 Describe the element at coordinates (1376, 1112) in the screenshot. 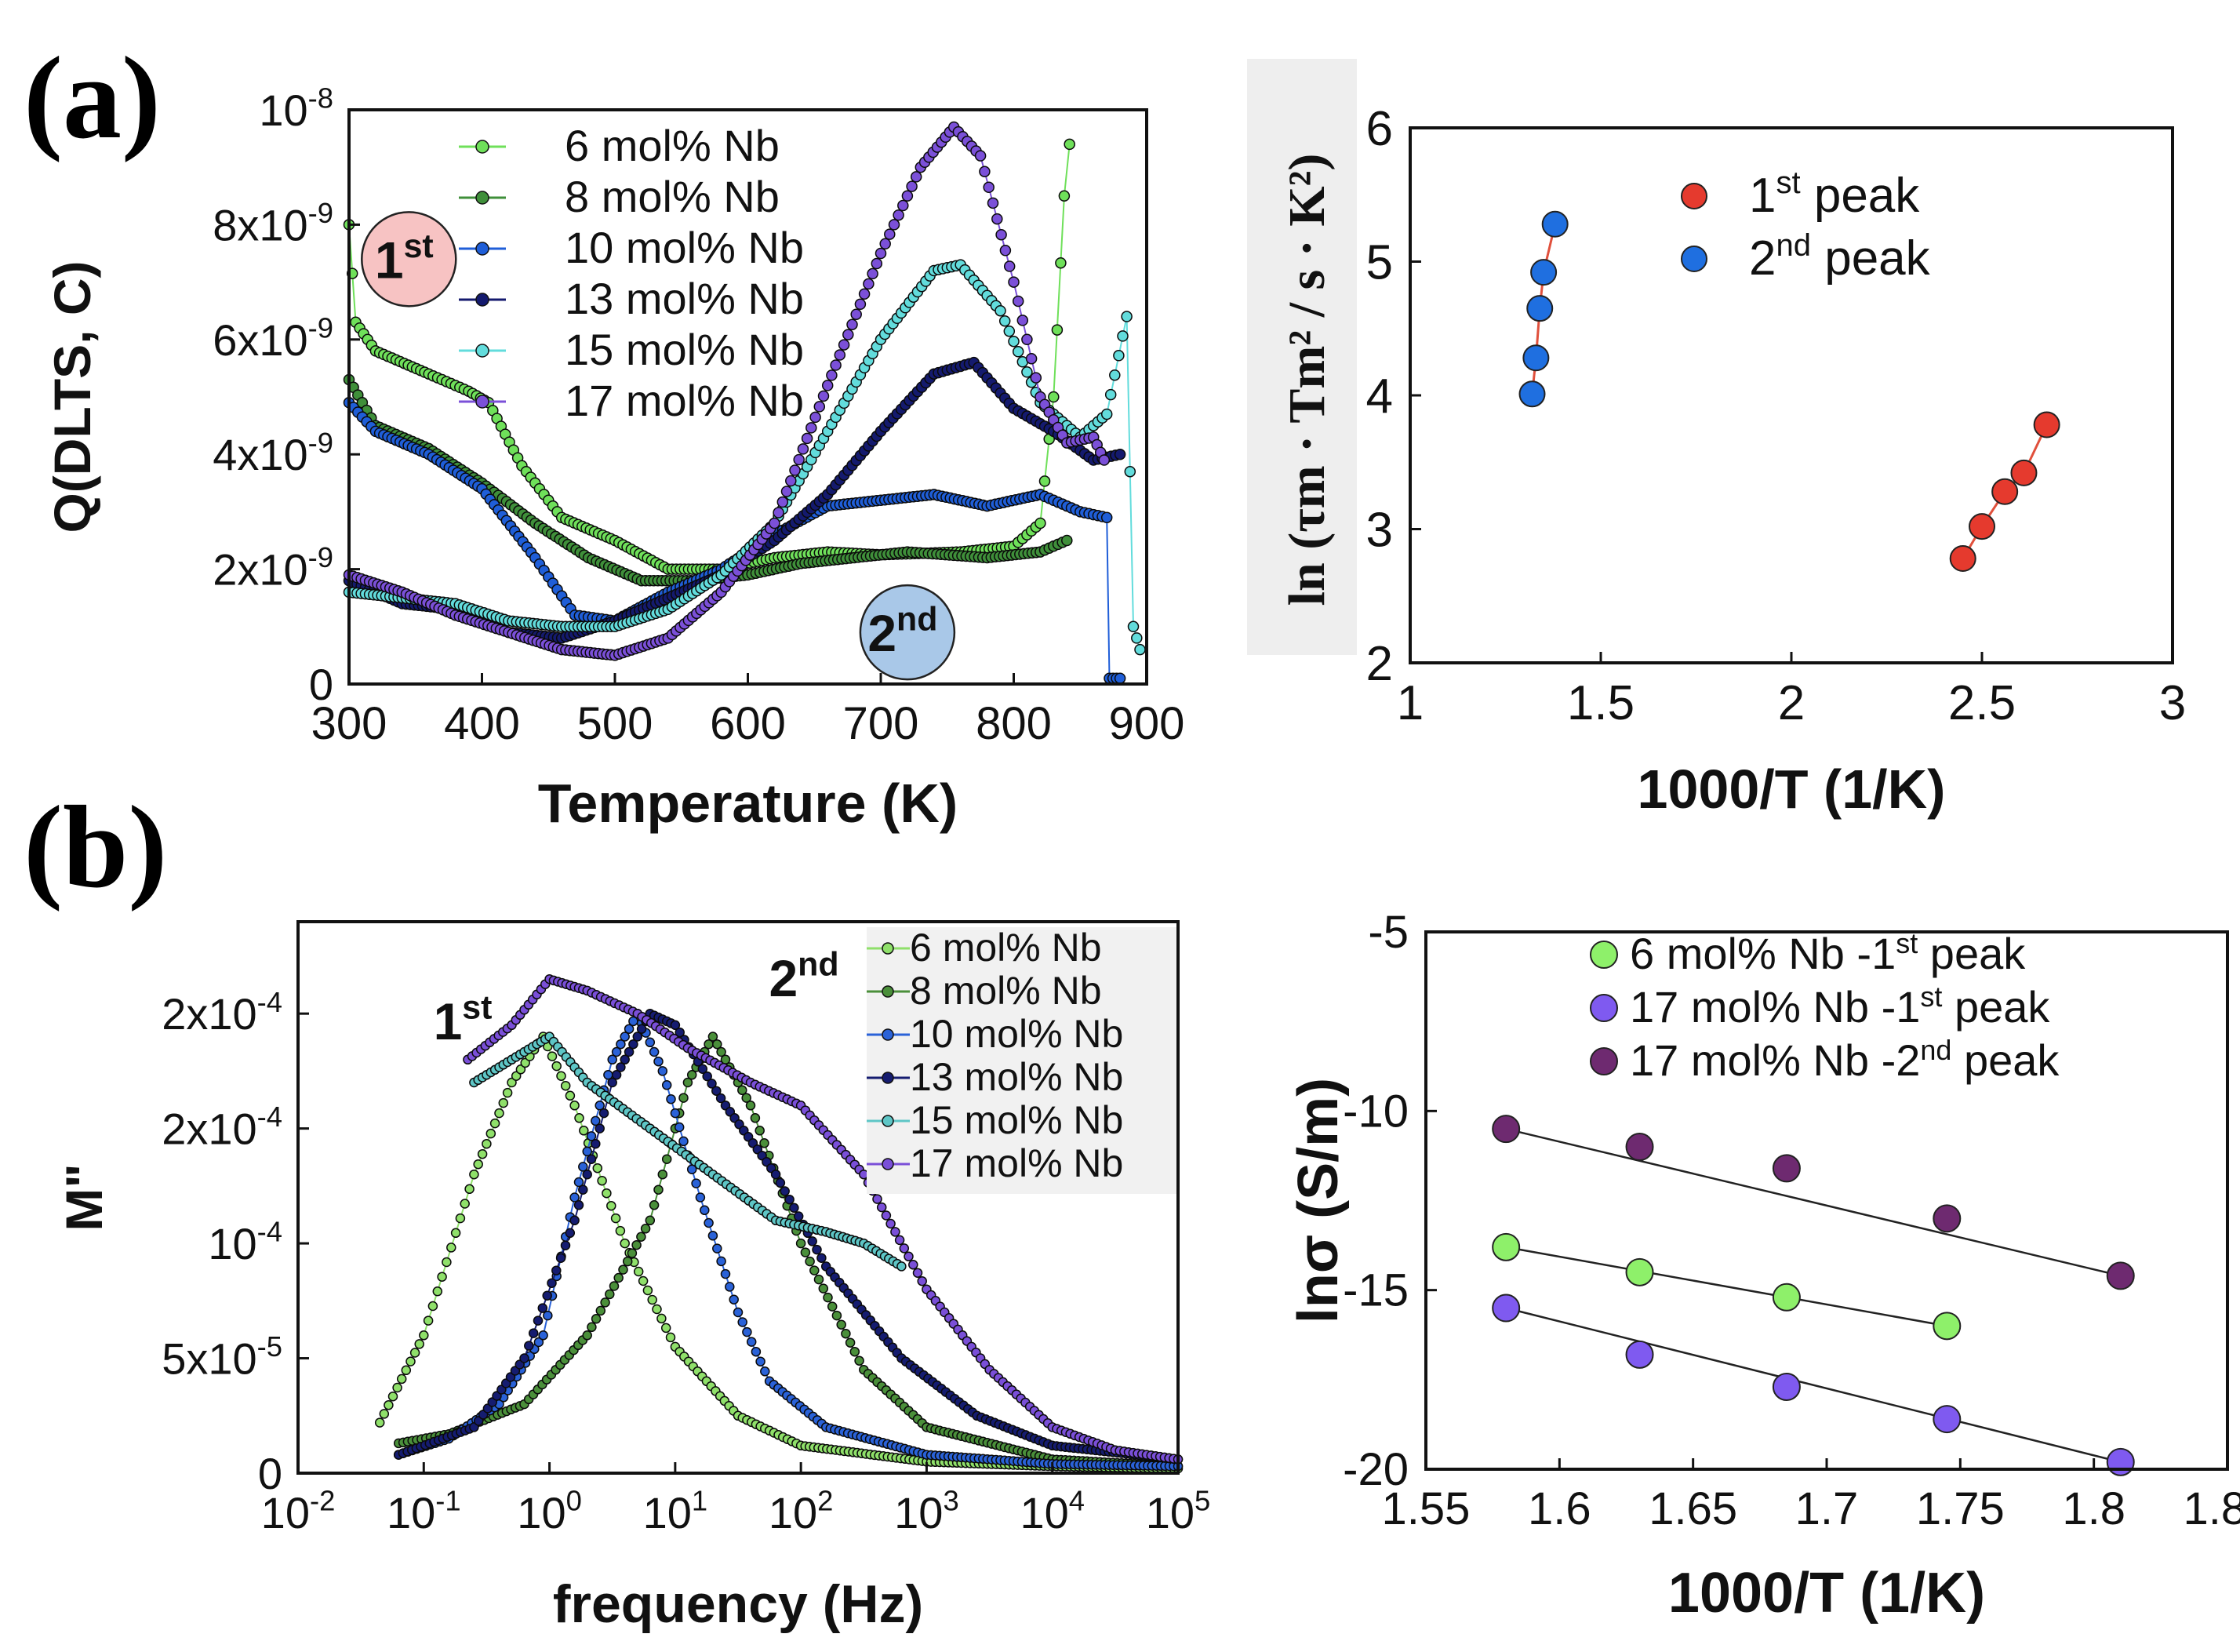

I see `y-tick-label: -10` at that location.